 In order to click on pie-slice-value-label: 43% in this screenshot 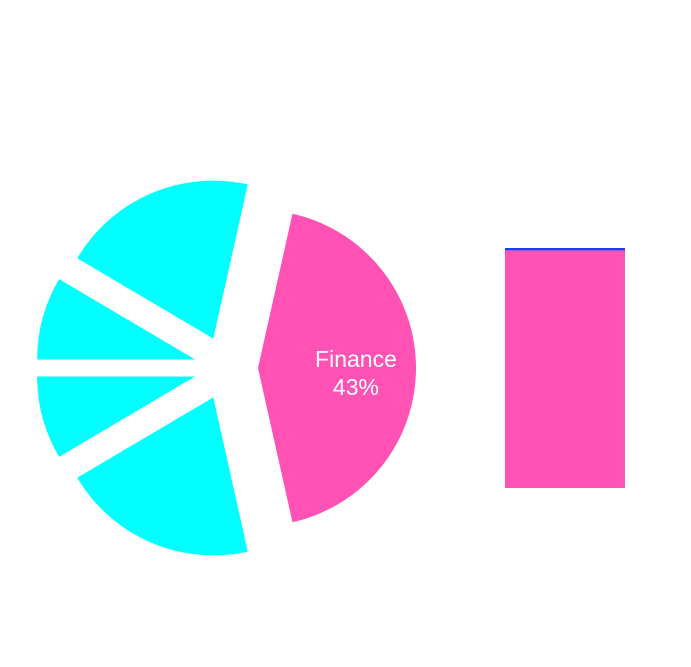, I will do `click(356, 387)`.